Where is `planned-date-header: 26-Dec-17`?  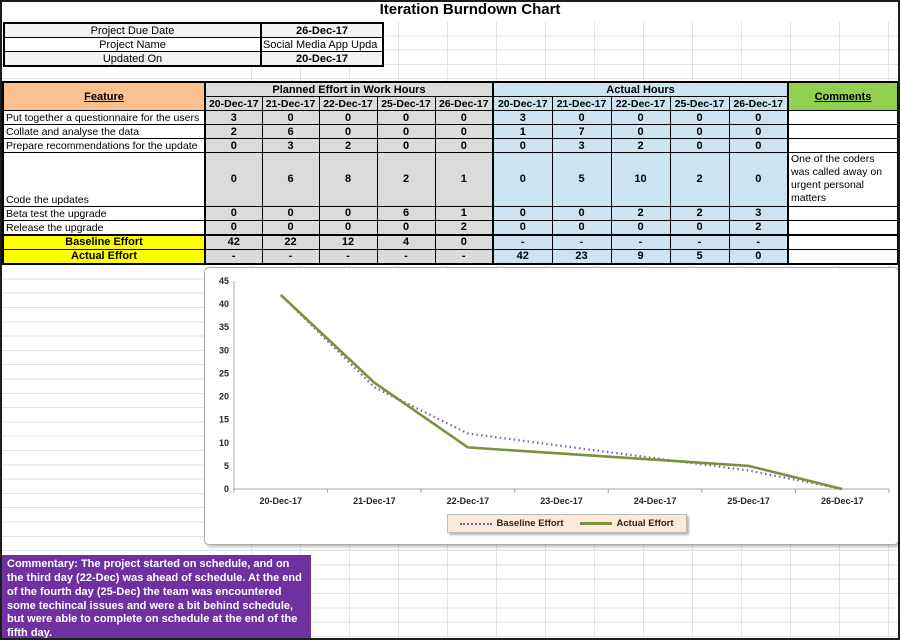 planned-date-header: 26-Dec-17 is located at coordinates (464, 103).